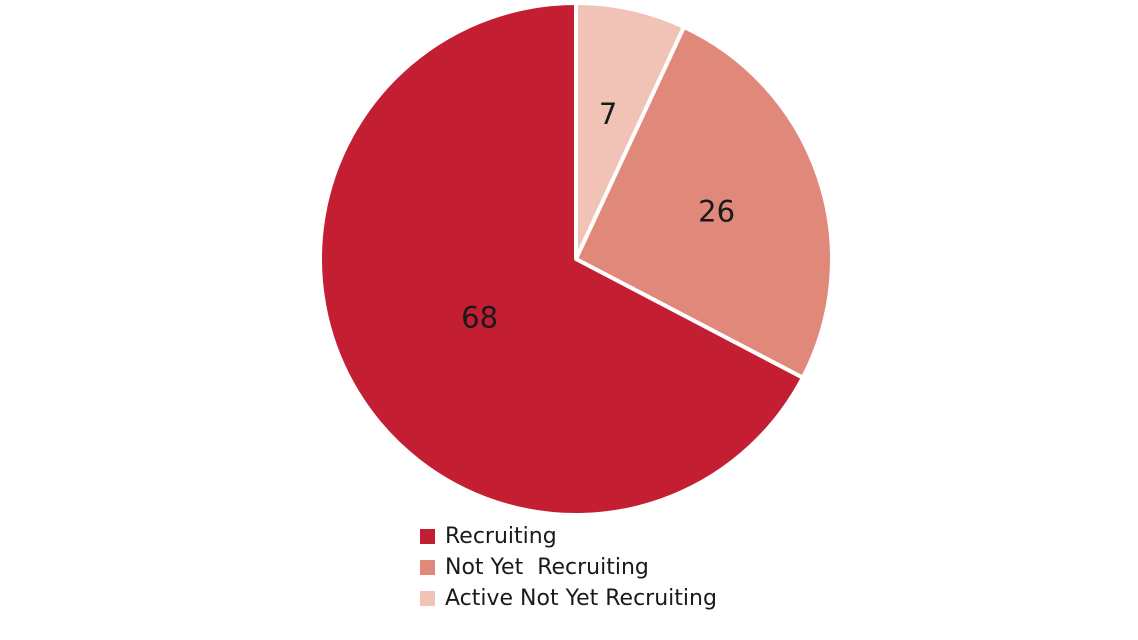  Describe the element at coordinates (547, 567) in the screenshot. I see `legend-label-not-yet-recruiting: Not Yet Recruiting` at that location.